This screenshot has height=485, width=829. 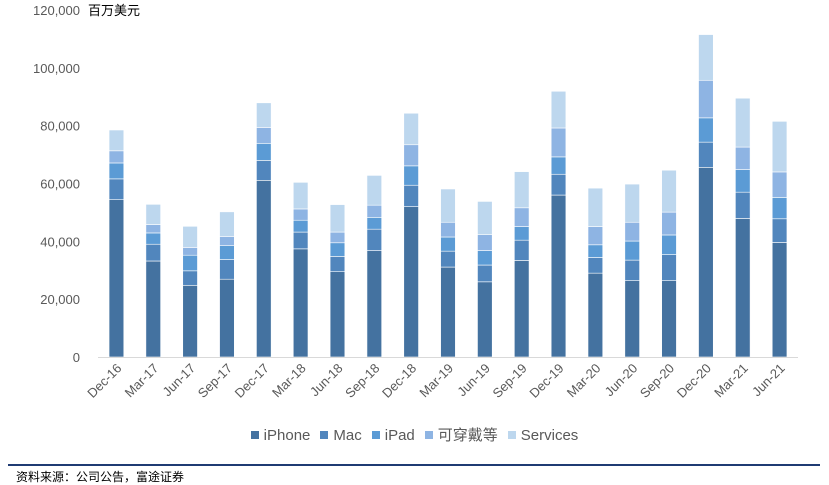 What do you see at coordinates (60, 299) in the screenshot?
I see `y-tick-label: 20,000` at bounding box center [60, 299].